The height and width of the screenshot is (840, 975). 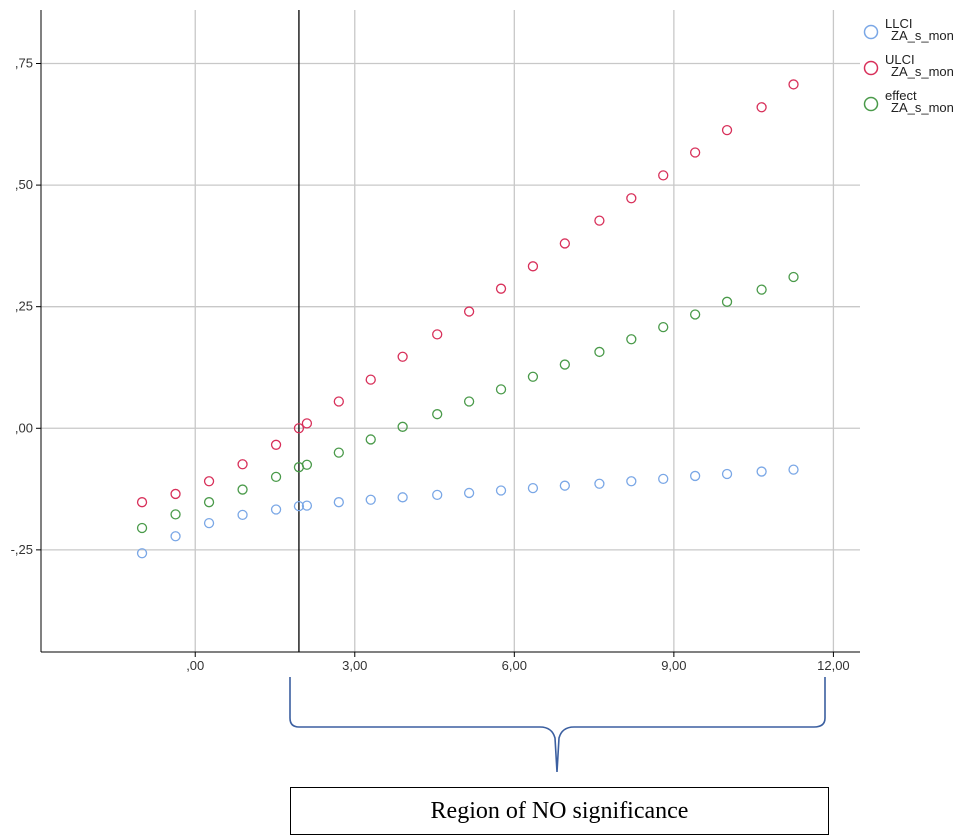 What do you see at coordinates (833, 665) in the screenshot?
I see `x-tick-label: 12,00` at bounding box center [833, 665].